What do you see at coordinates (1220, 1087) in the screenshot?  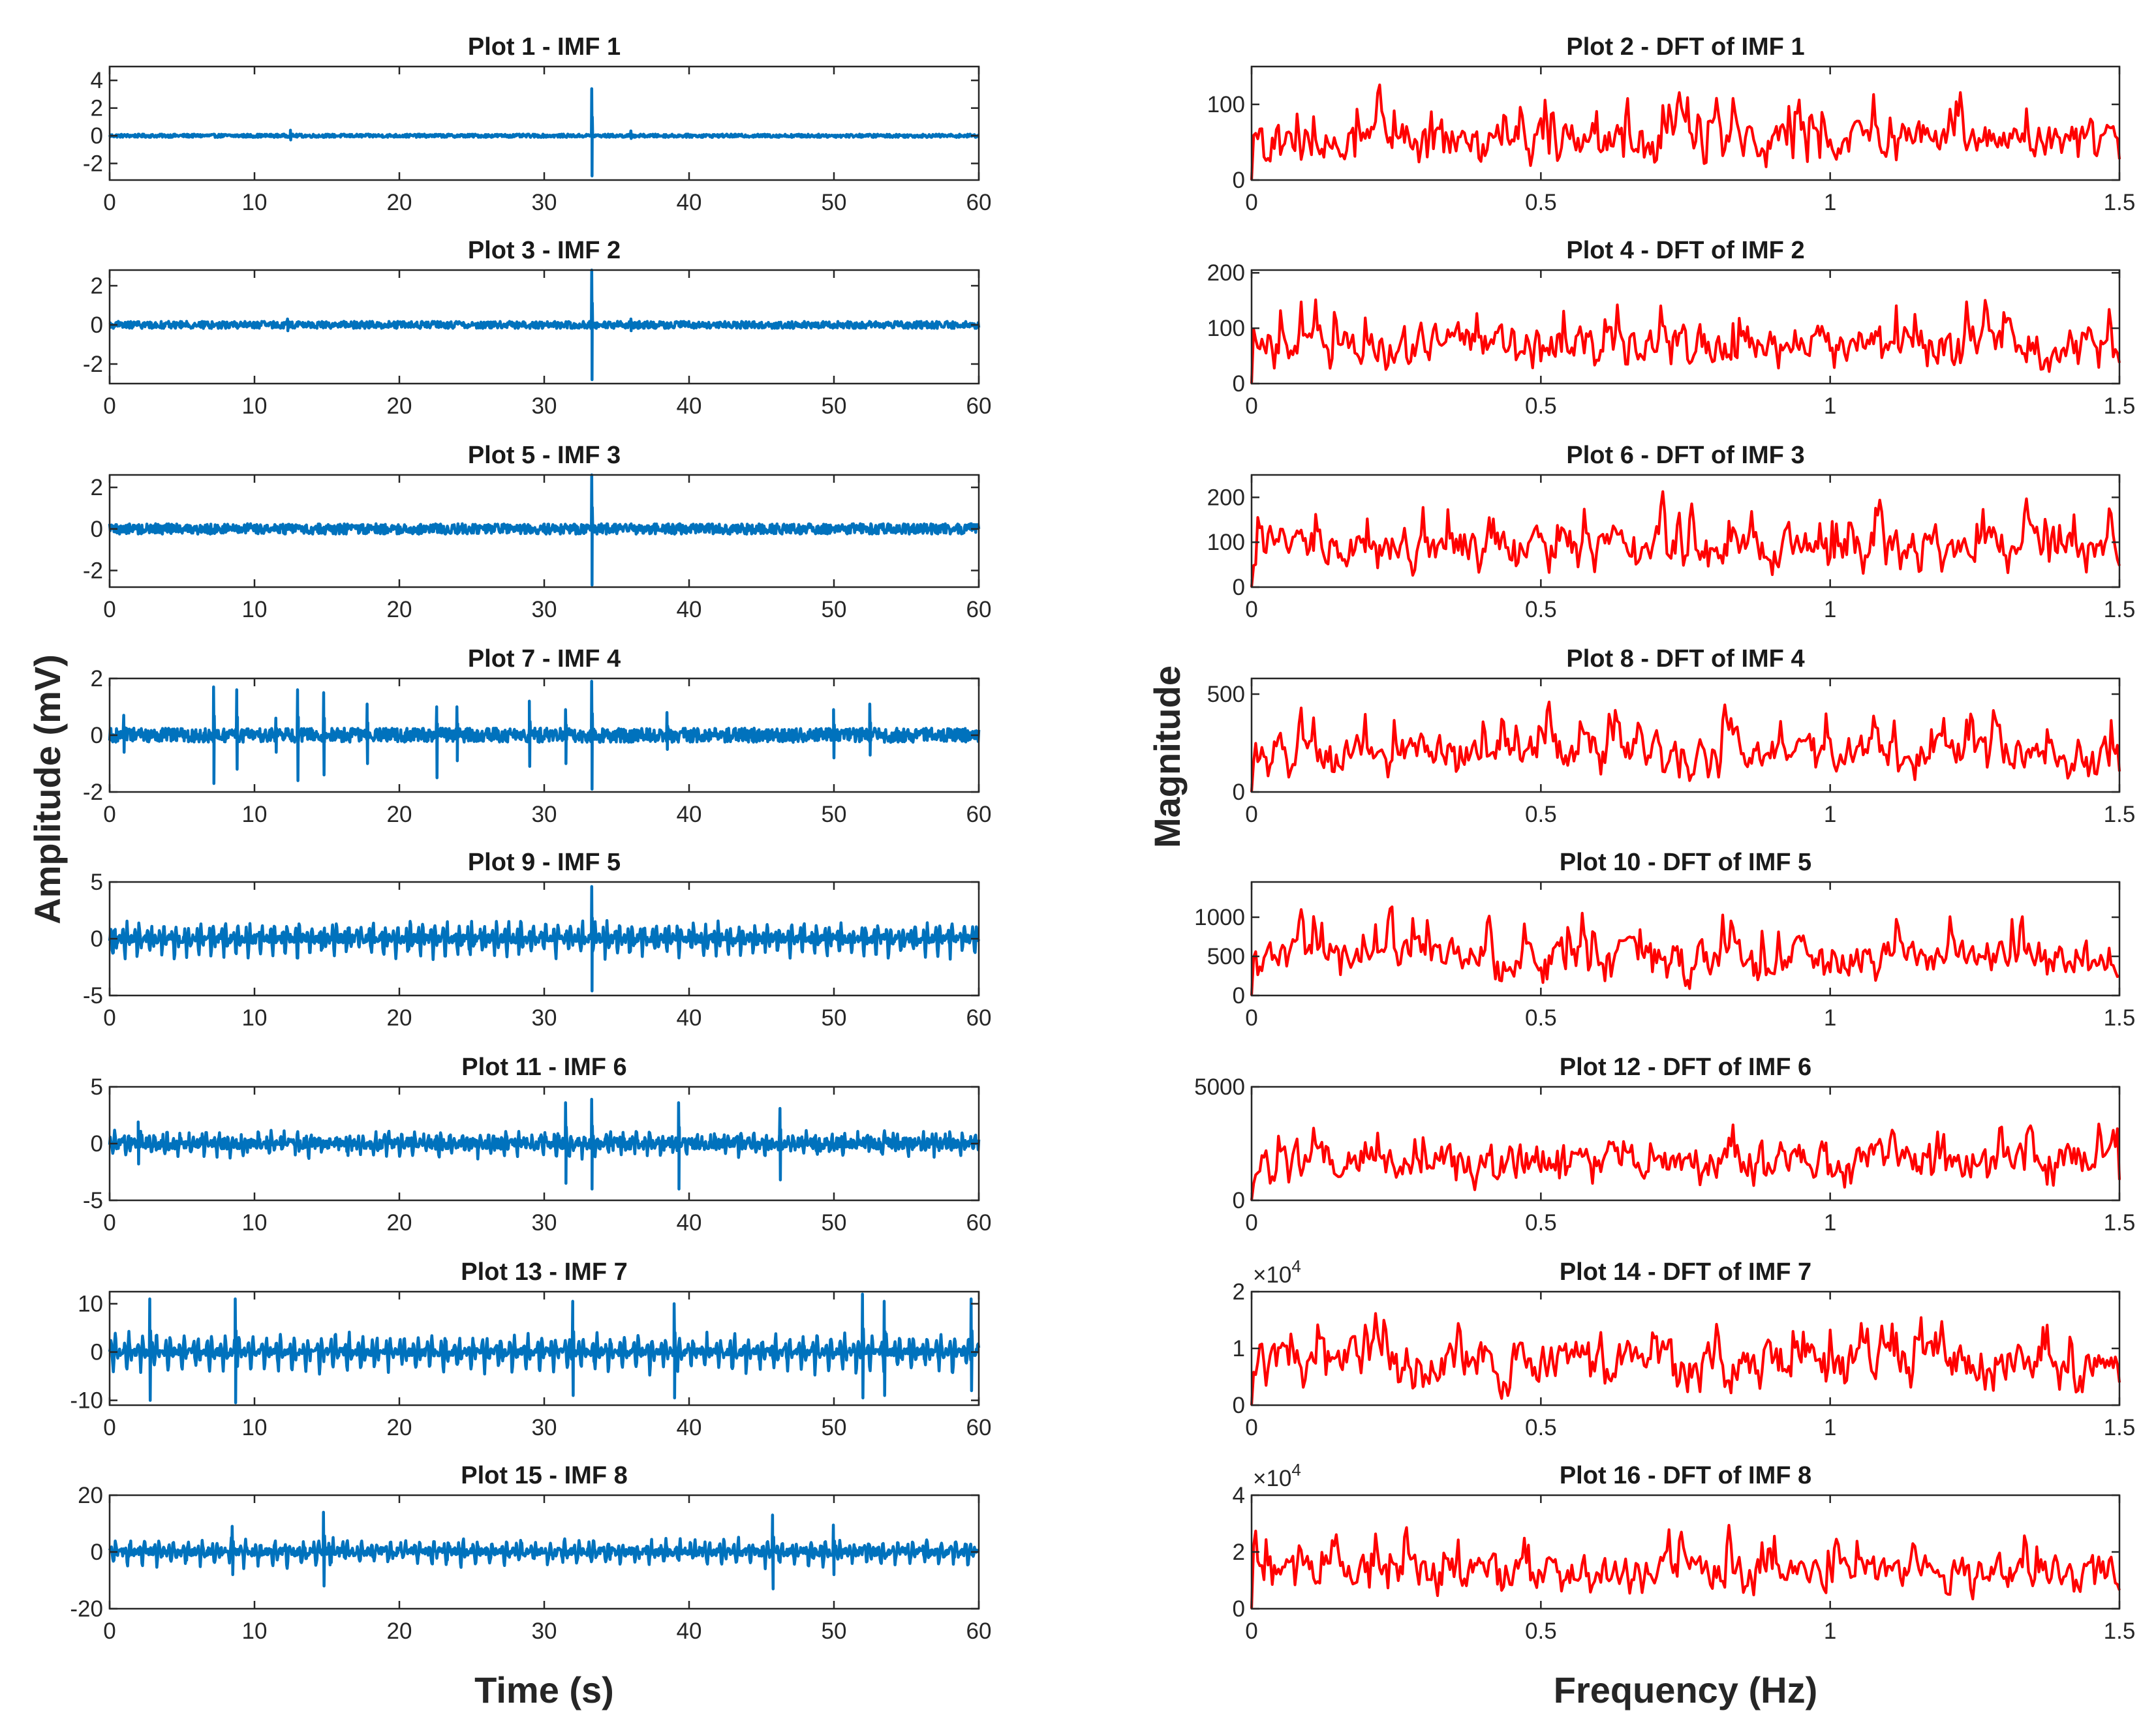 I see `y-tick-label: 5000` at bounding box center [1220, 1087].